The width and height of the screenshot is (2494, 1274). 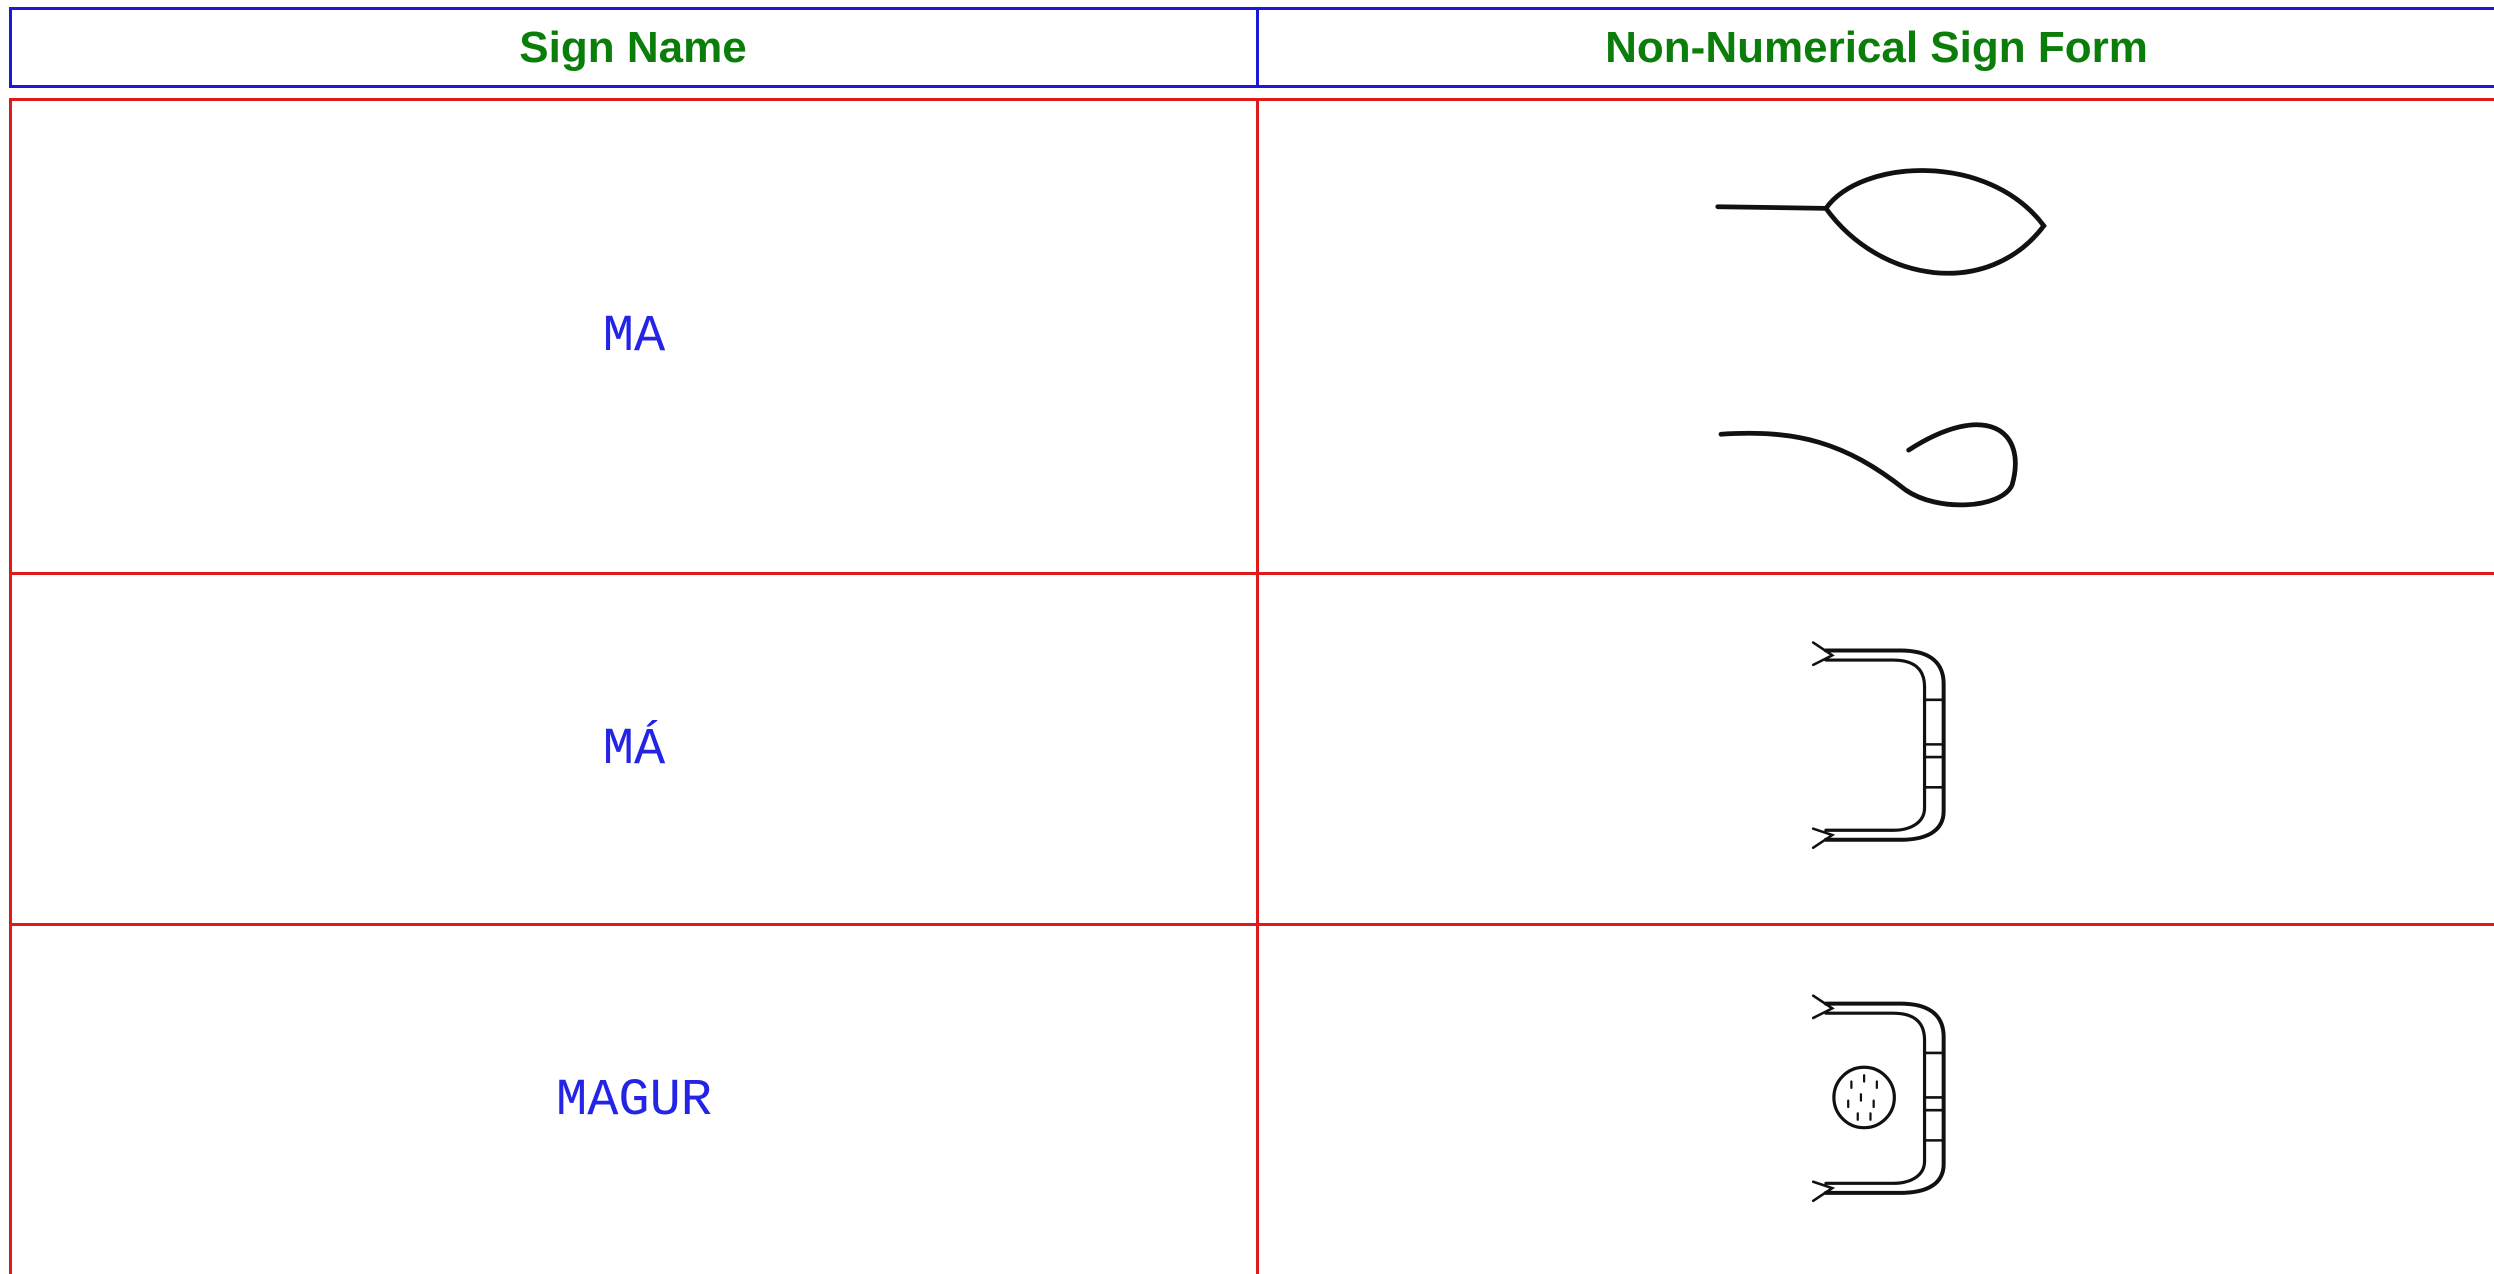 What do you see at coordinates (1878, 745) in the screenshot?
I see `sign-form-ma-accent` at bounding box center [1878, 745].